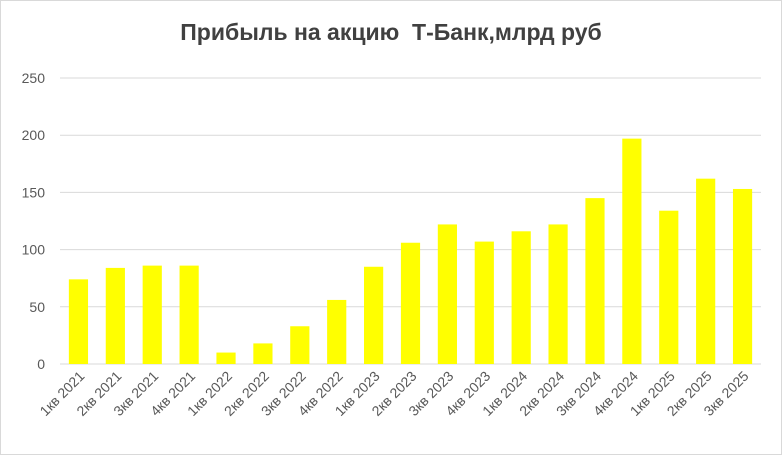 The height and width of the screenshot is (455, 782). Describe the element at coordinates (34, 250) in the screenshot. I see `y-tick-label: 100` at that location.